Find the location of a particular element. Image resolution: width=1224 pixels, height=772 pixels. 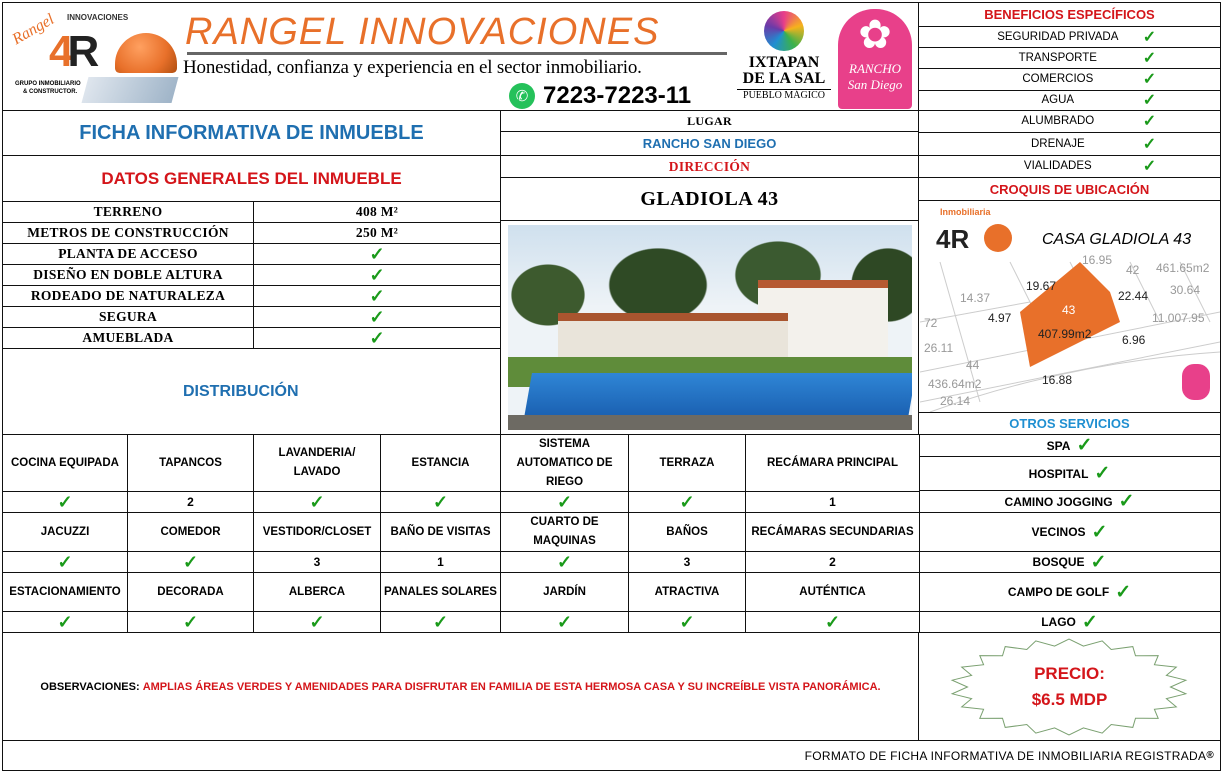

distribucion-label: VESTIDOR/CLOSET is located at coordinates (317, 532).